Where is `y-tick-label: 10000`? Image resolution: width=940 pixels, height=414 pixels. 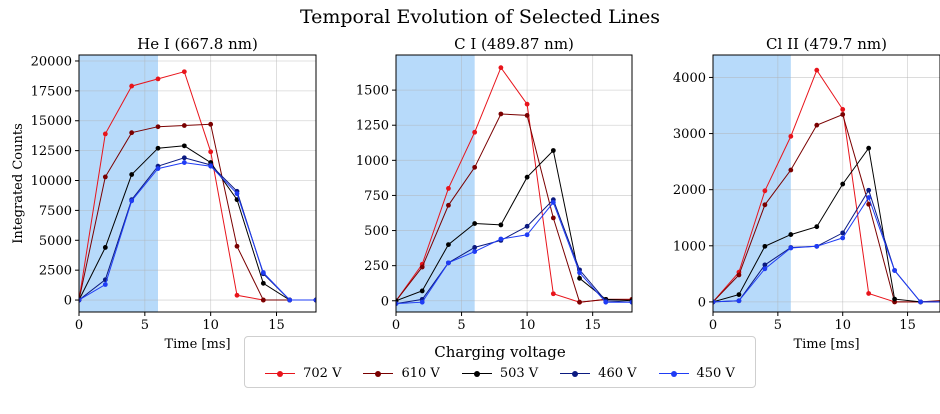
y-tick-label: 10000 is located at coordinates (51, 181).